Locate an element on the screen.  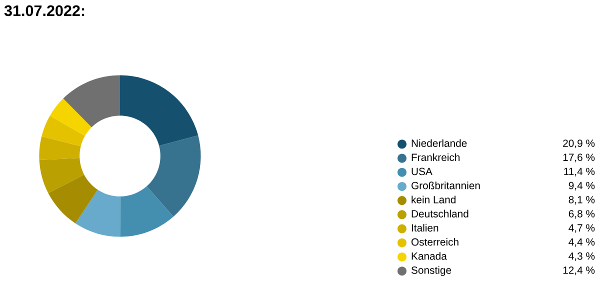
data-label: 17,6 % is located at coordinates (579, 158).